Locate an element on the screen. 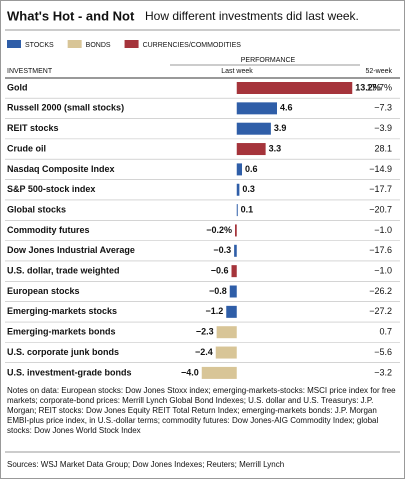  value-label: 0.6 is located at coordinates (251, 169).